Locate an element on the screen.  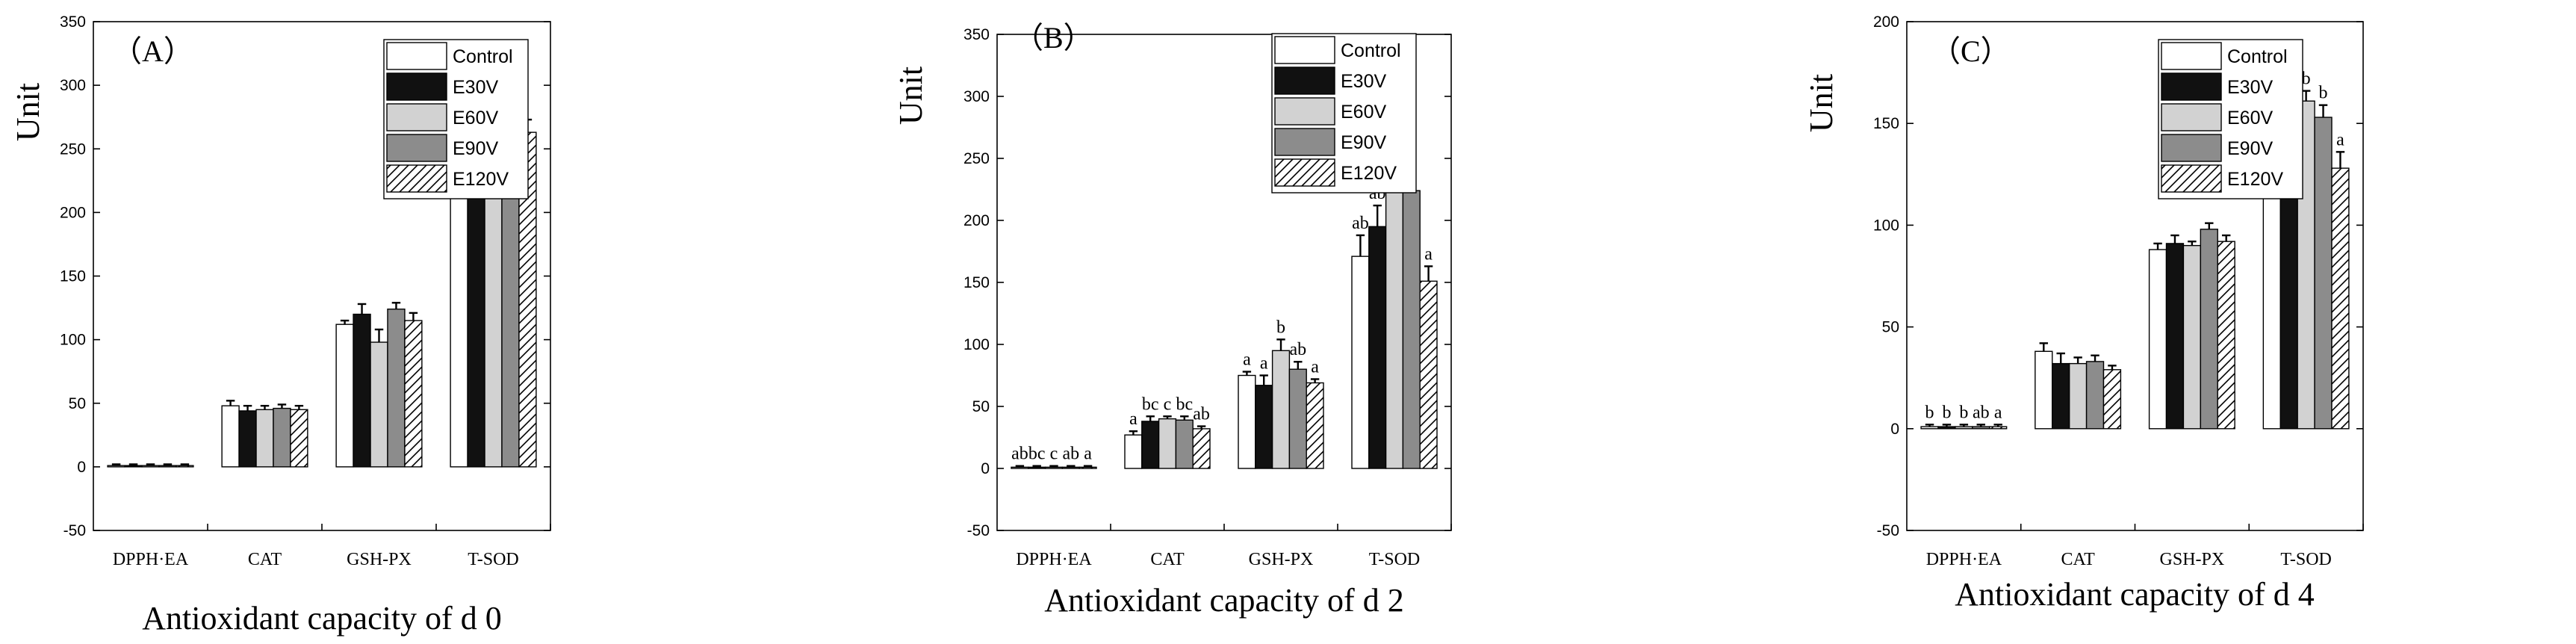
x-axis-title: Antioxidant capacity of d 0 is located at coordinates (321, 618).